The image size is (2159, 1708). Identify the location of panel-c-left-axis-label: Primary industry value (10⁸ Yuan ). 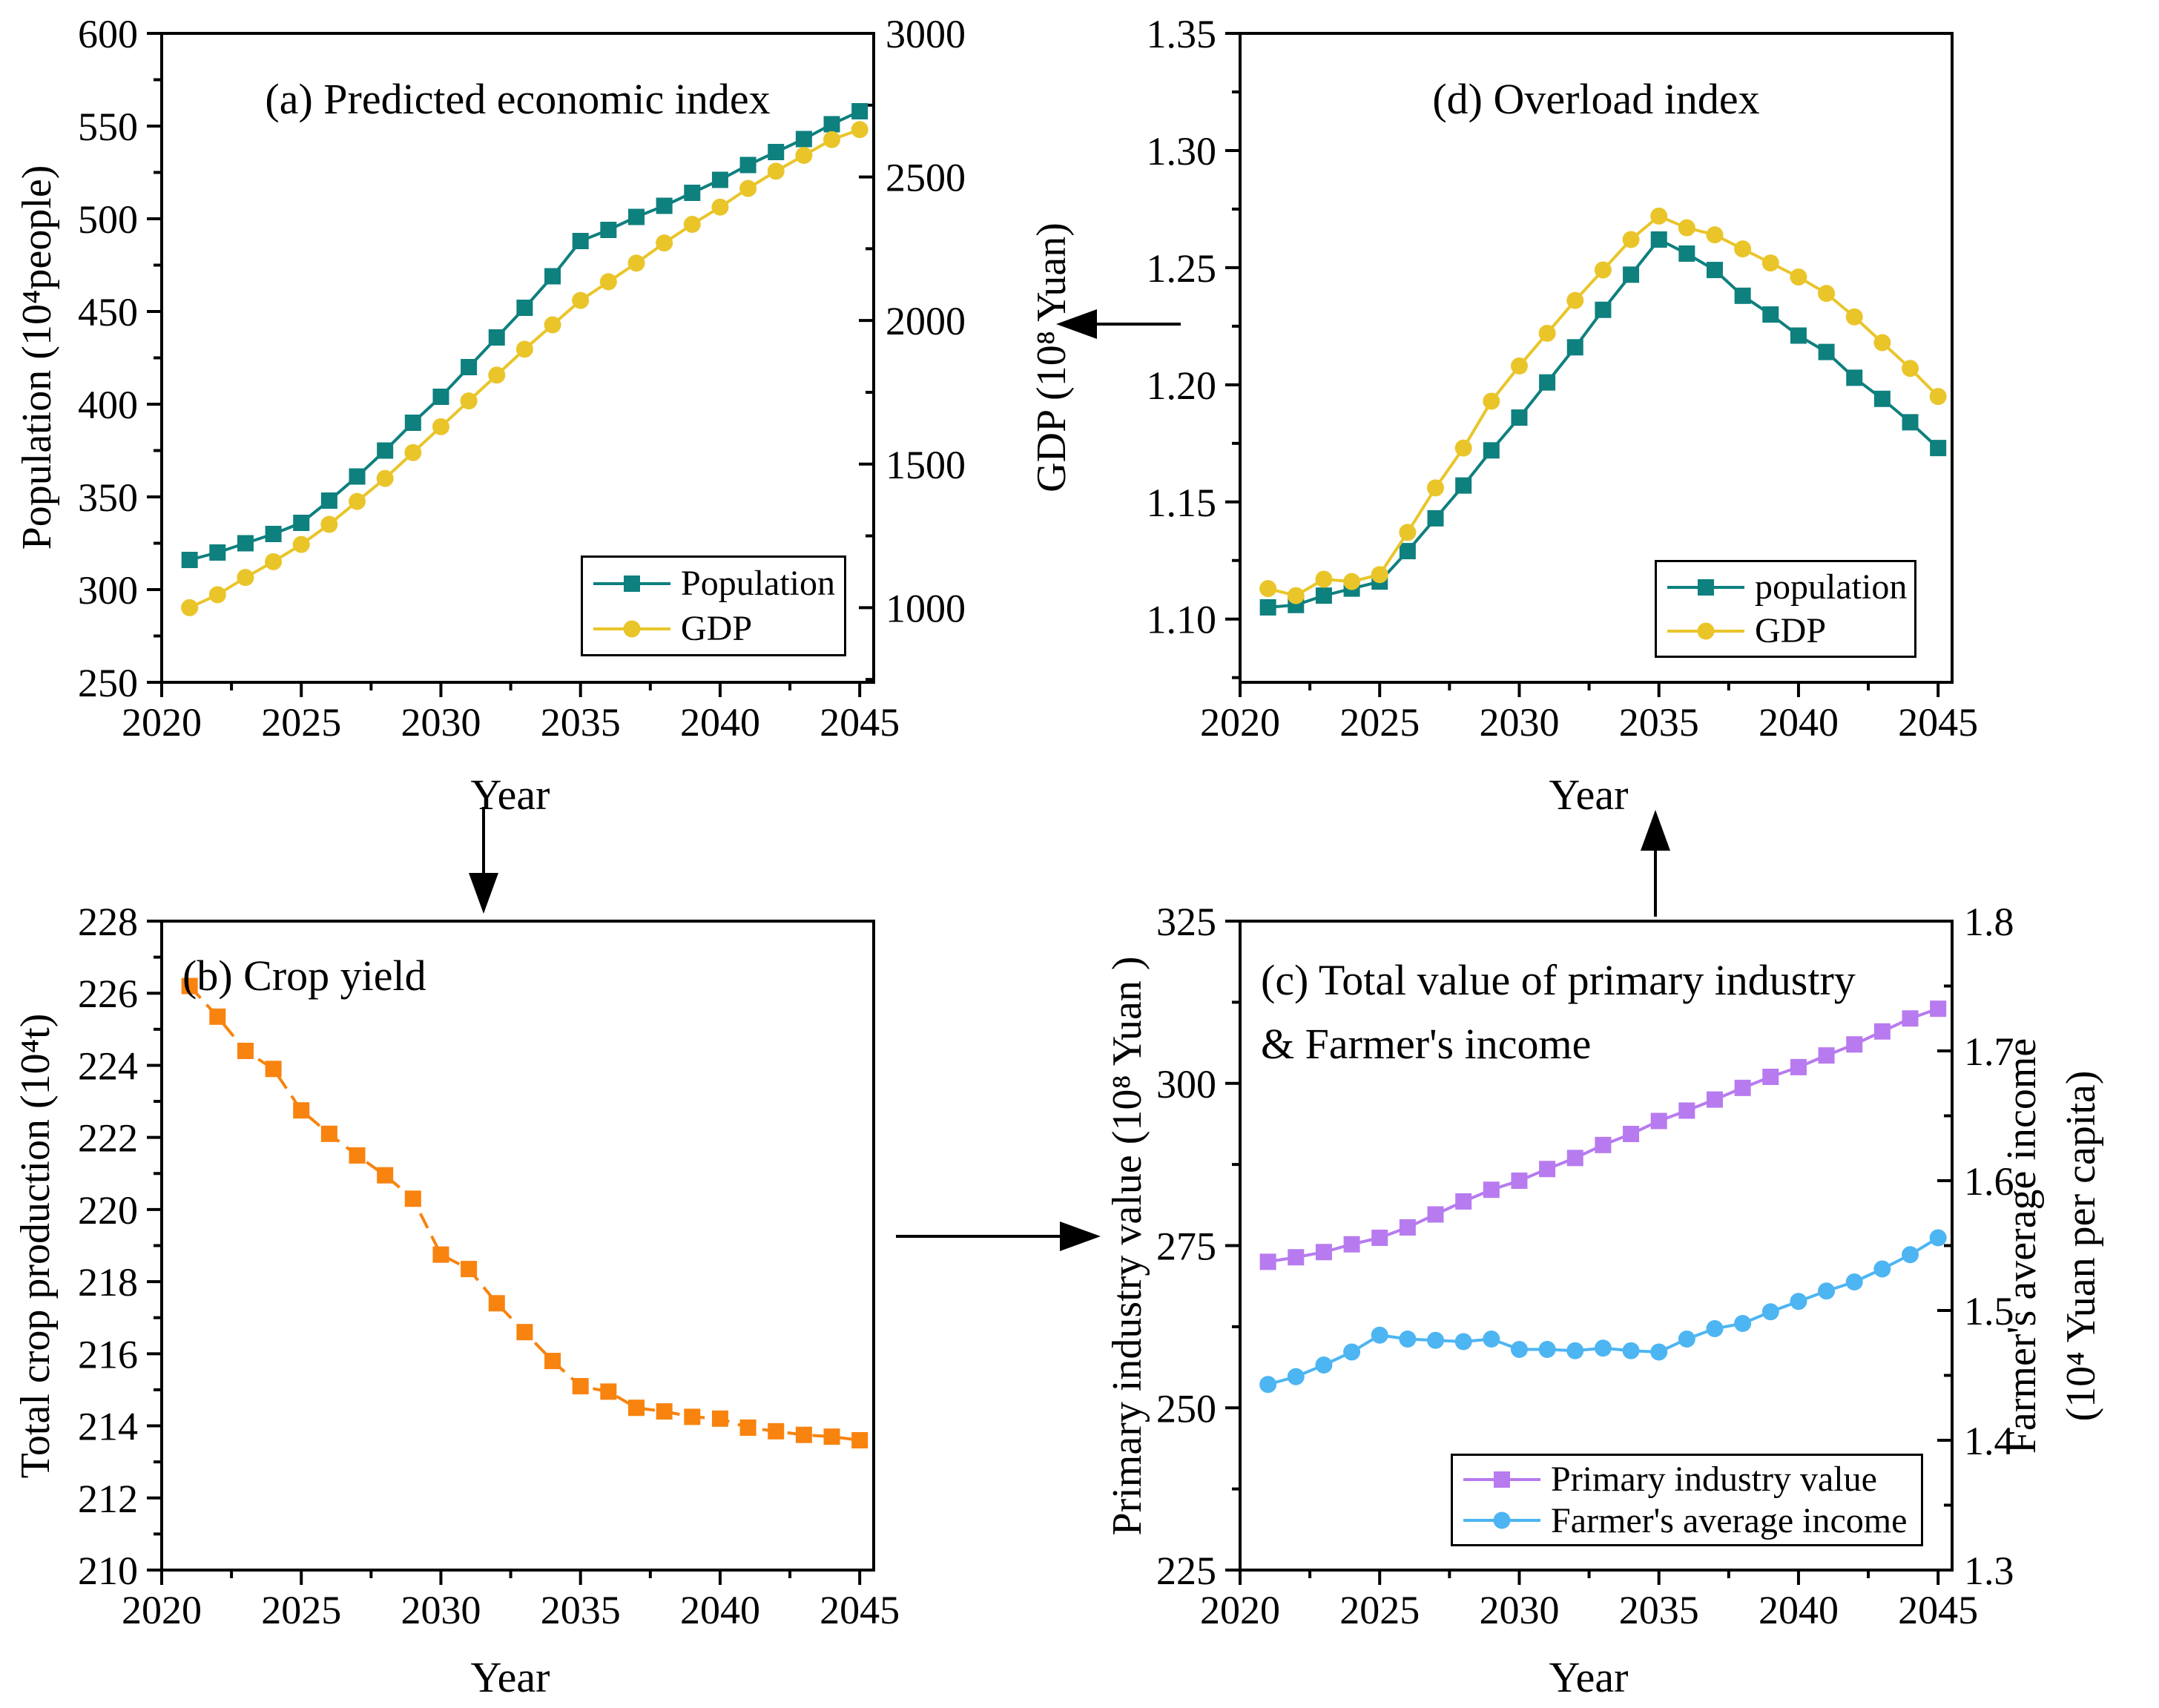
(1127, 1246).